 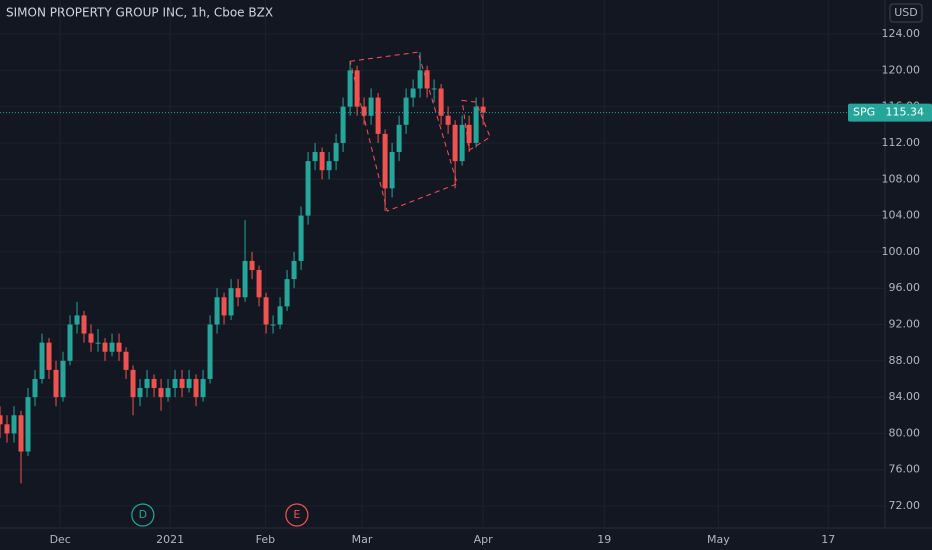 I want to click on y-tick-label: 120.00, so click(x=901, y=69).